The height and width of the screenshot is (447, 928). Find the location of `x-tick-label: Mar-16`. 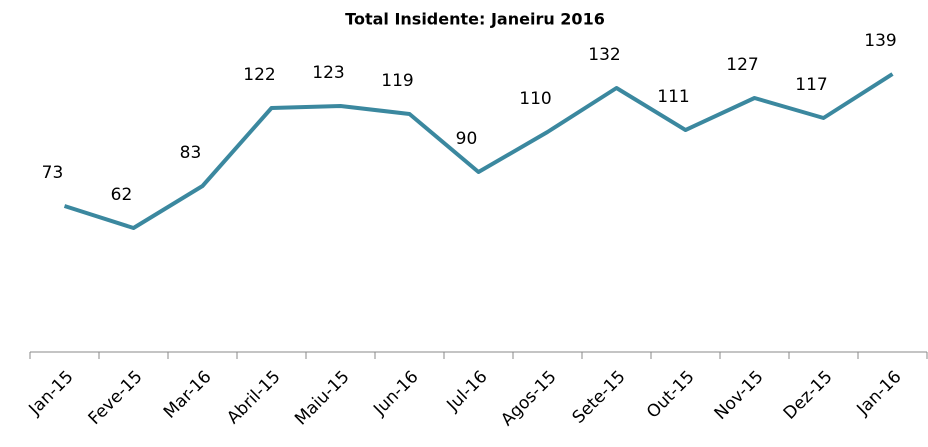

x-tick-label: Mar-16 is located at coordinates (188, 395).